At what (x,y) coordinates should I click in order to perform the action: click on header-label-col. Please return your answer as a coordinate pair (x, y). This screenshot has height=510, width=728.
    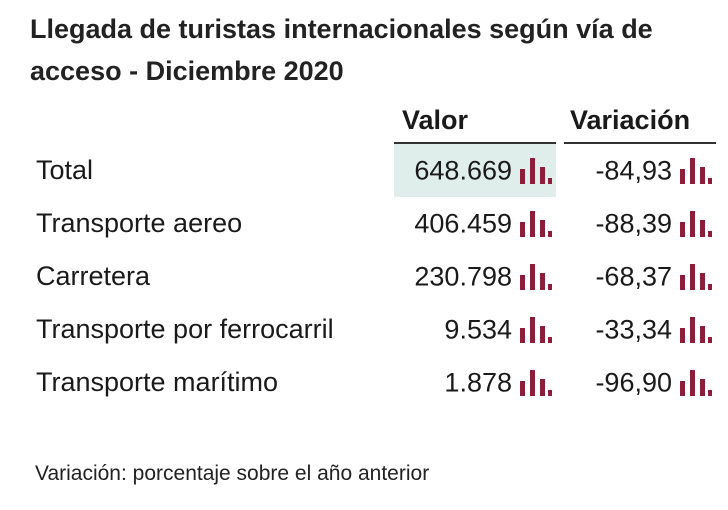
    Looking at the image, I should click on (212, 120).